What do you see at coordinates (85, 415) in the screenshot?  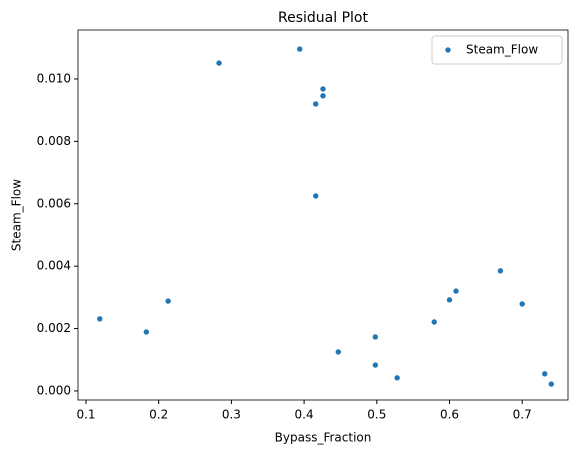 I see `x-tick-label: 0.1` at bounding box center [85, 415].